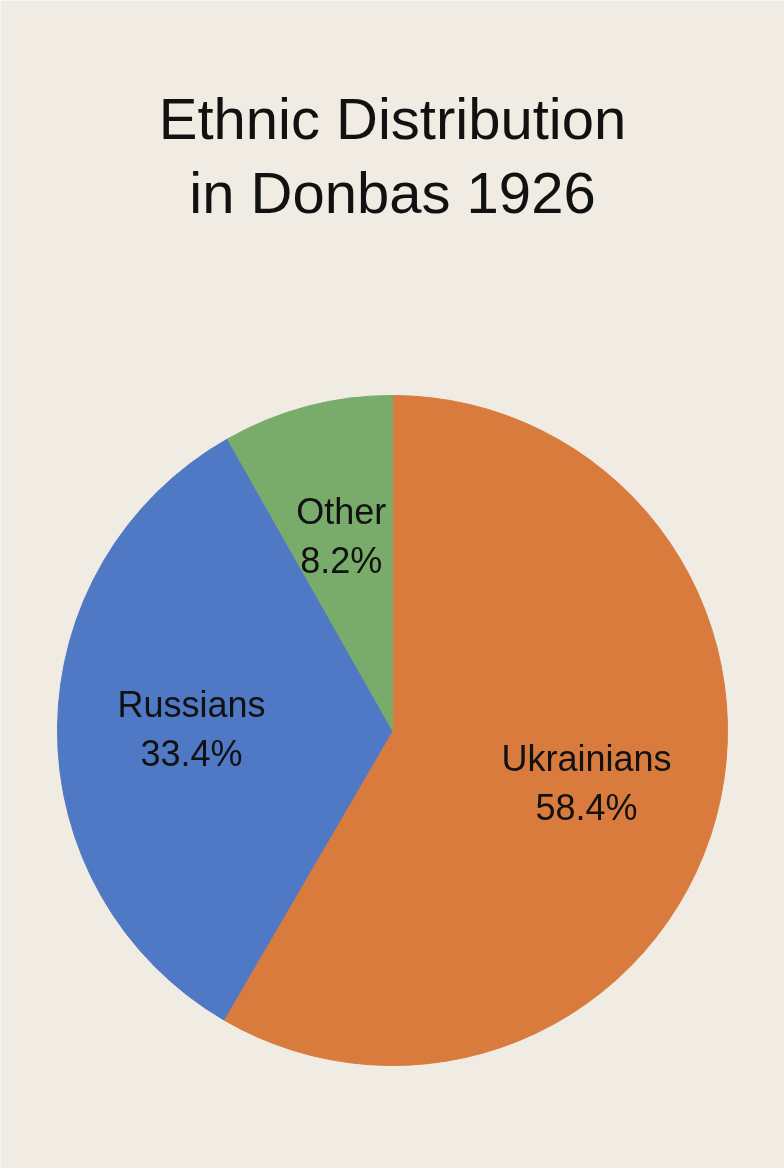 The width and height of the screenshot is (784, 1168). I want to click on slice-label: Russians, so click(191, 705).